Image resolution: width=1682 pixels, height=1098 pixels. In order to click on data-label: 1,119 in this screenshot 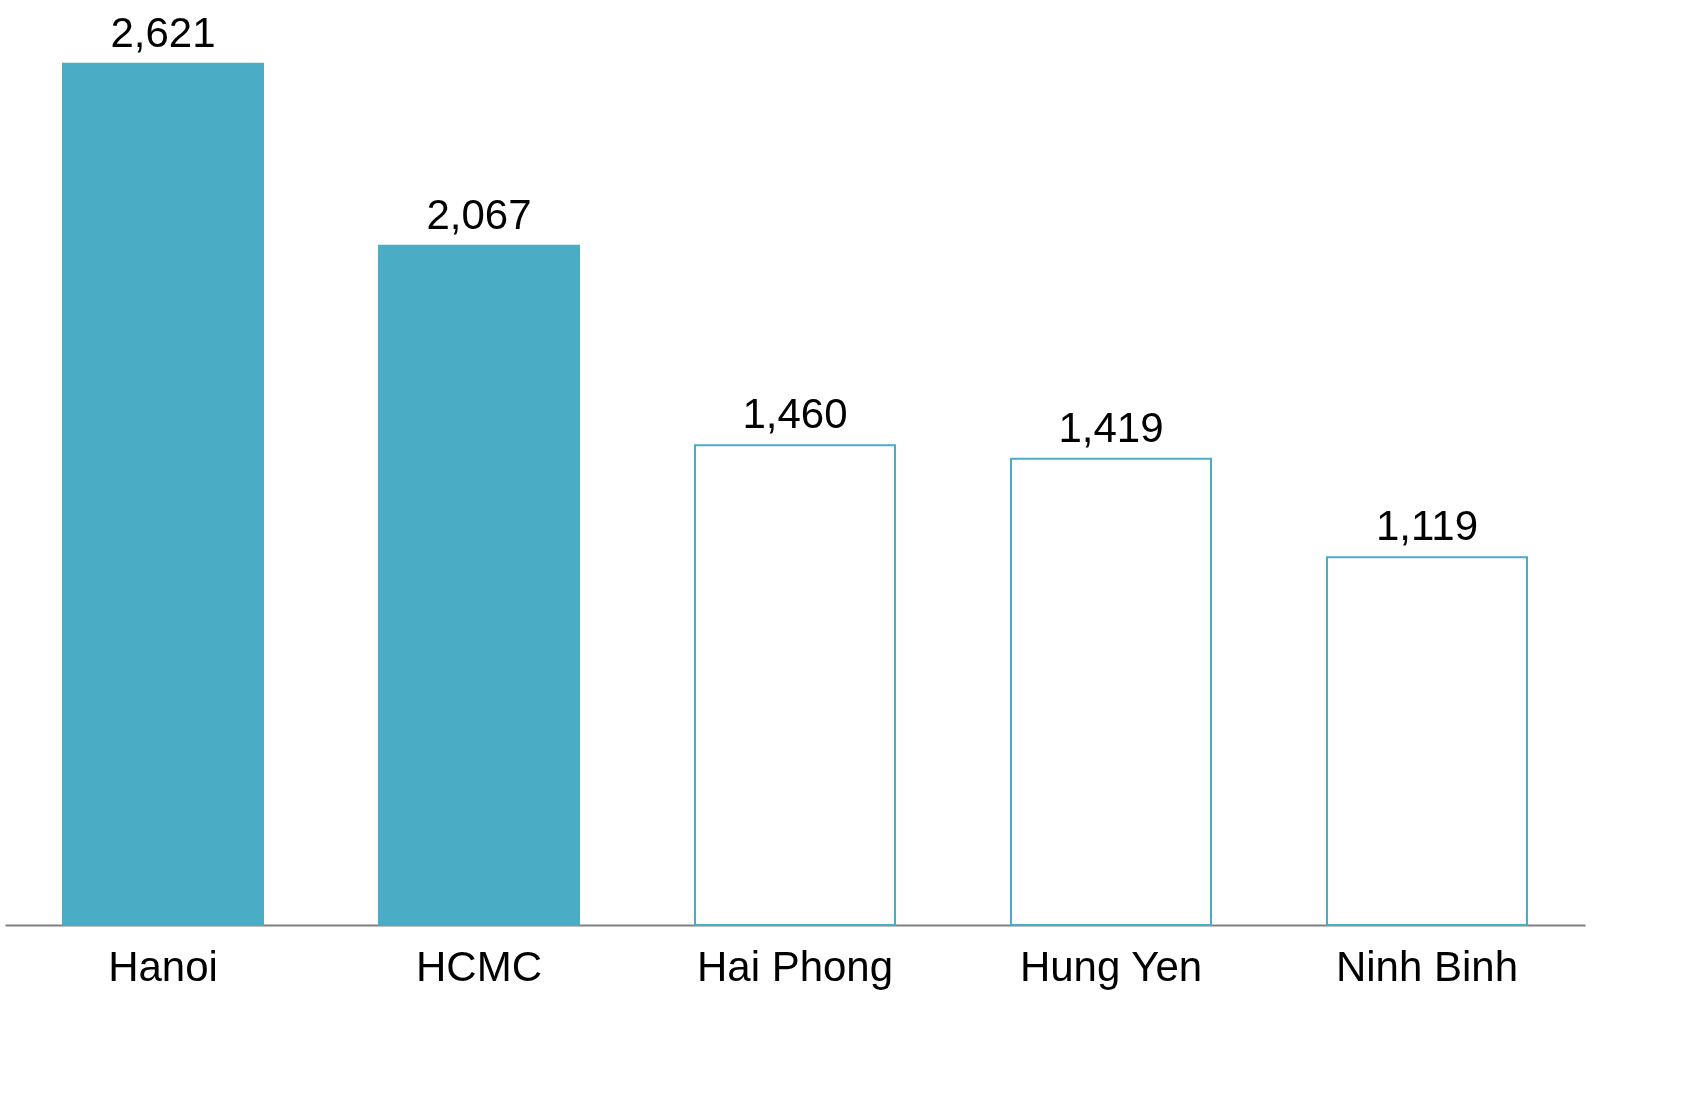, I will do `click(1427, 526)`.